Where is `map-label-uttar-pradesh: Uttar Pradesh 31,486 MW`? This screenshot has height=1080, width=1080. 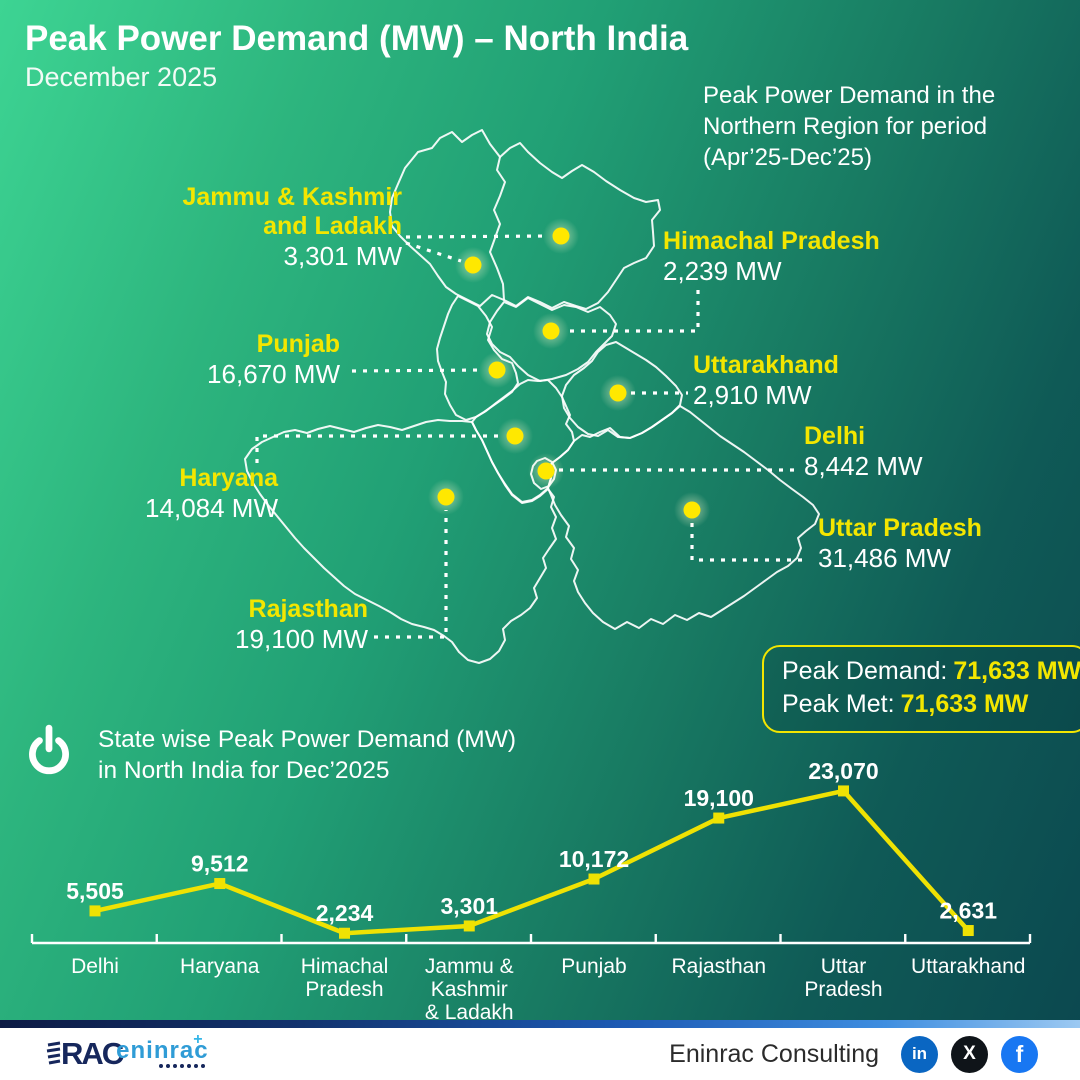
map-label-uttar-pradesh: Uttar Pradesh 31,486 MW is located at coordinates (900, 543).